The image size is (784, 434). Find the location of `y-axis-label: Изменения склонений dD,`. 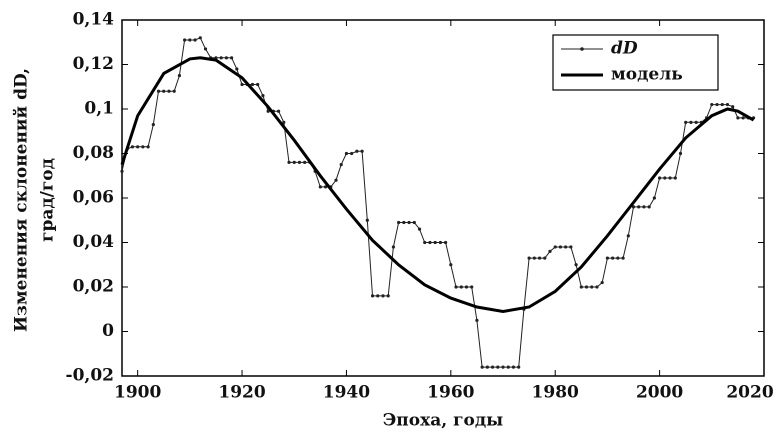

y-axis-label: Изменения склонений dD, is located at coordinates (22, 200).